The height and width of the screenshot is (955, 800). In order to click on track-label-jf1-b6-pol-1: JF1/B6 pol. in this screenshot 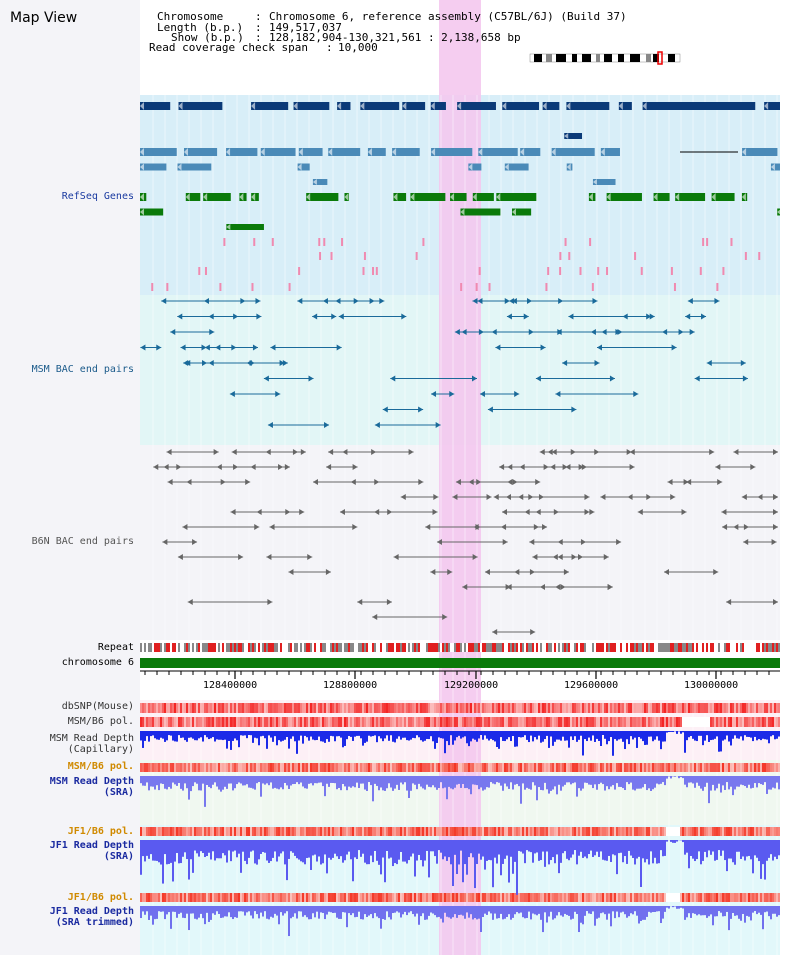, I will do `click(100, 831)`.